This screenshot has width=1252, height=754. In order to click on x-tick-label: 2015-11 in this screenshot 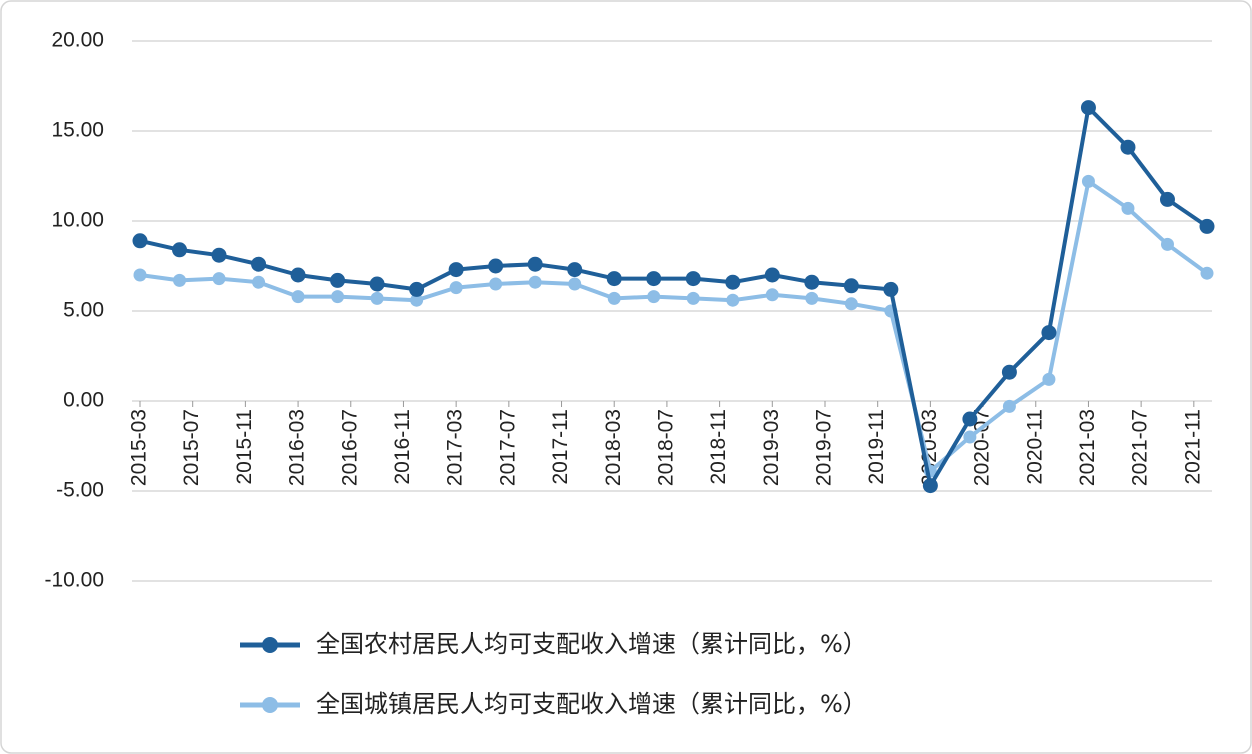, I will do `click(244, 447)`.